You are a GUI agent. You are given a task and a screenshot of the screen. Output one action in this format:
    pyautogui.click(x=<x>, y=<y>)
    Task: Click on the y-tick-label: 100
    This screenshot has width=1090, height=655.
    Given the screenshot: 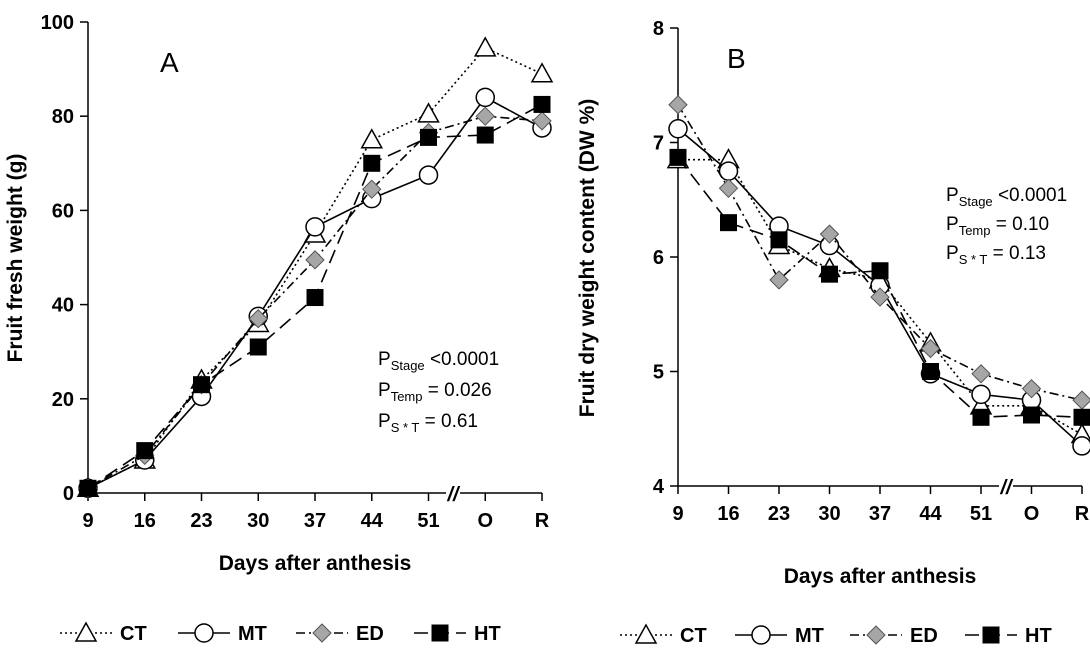 What is the action you would take?
    pyautogui.click(x=57, y=23)
    